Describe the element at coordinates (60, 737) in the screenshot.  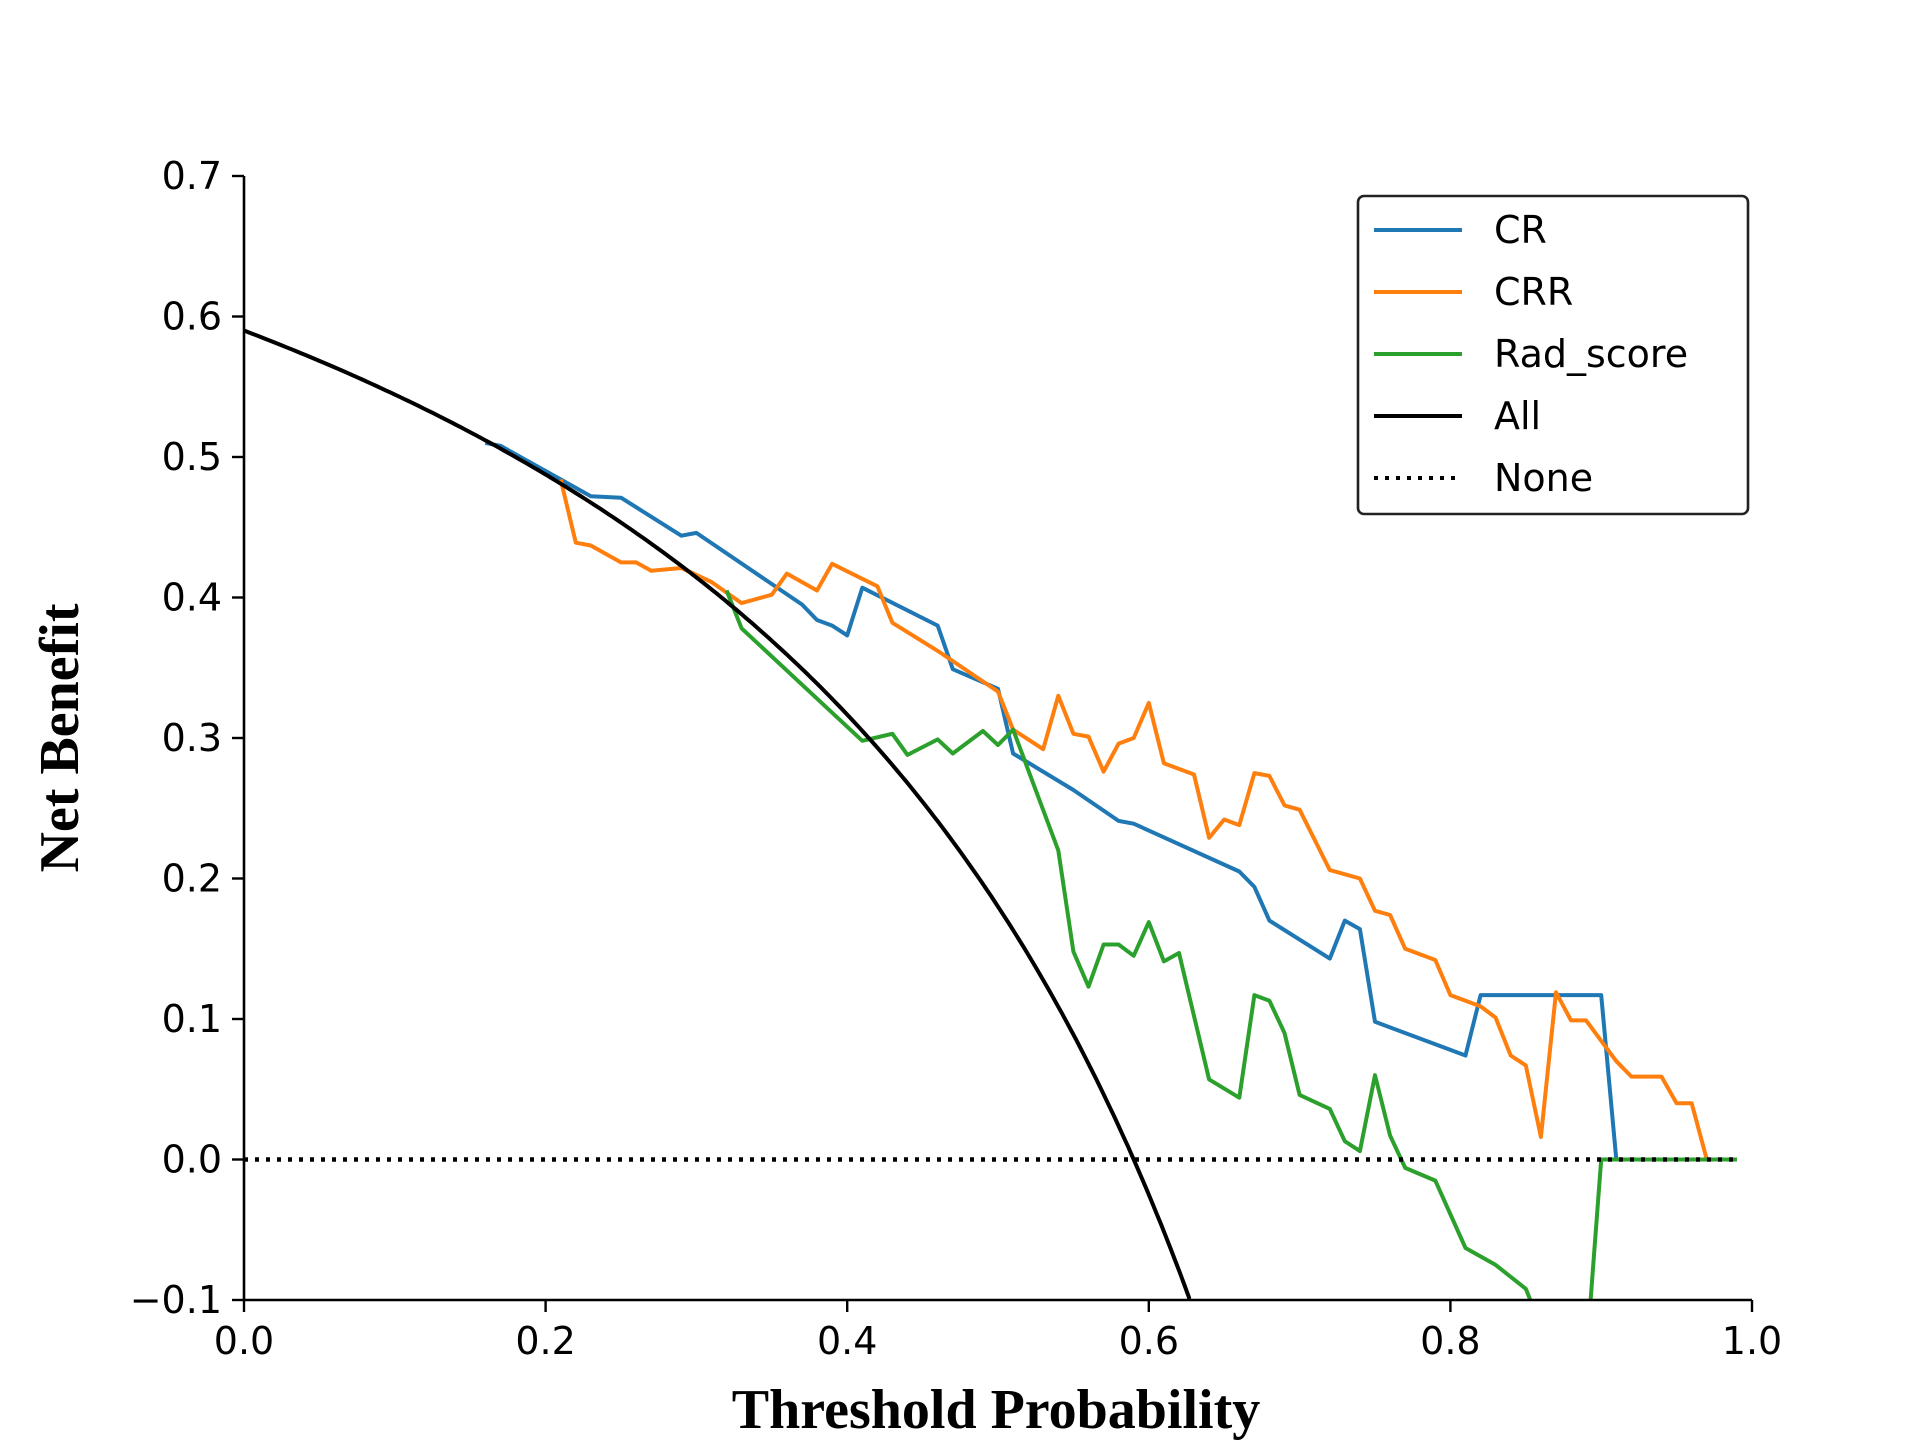
I see `y-axis-title: Net Benefit` at that location.